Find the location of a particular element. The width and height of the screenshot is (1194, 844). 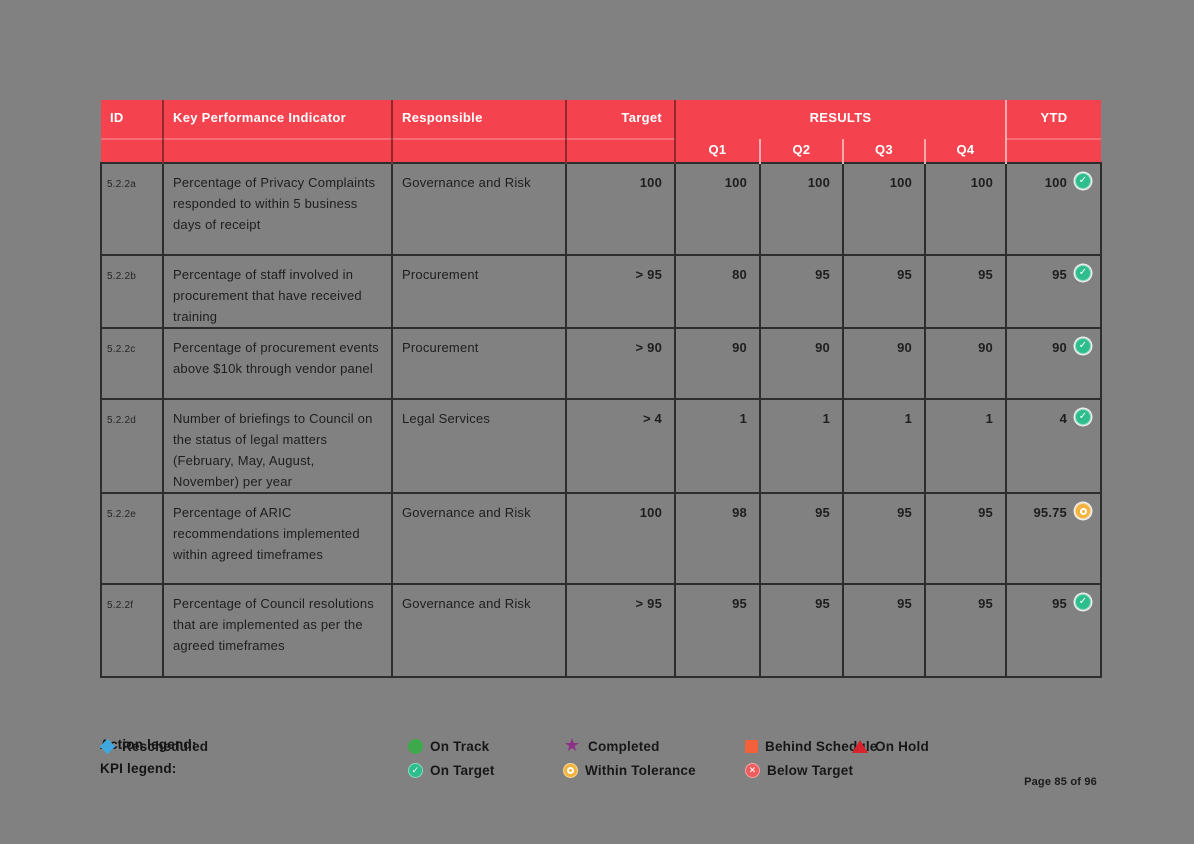

ytd-value: 4 is located at coordinates (1063, 418).